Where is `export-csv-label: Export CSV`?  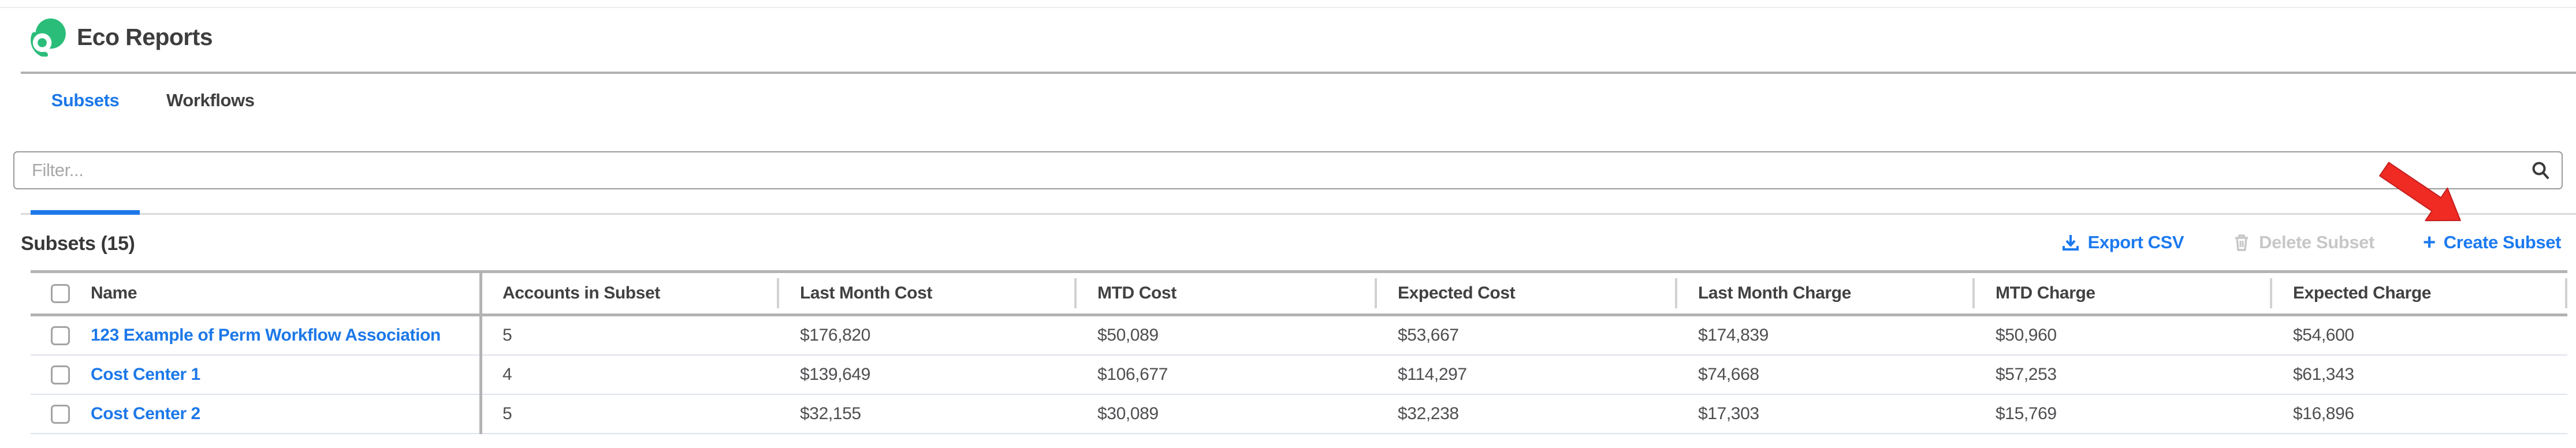
export-csv-label: Export CSV is located at coordinates (2136, 242).